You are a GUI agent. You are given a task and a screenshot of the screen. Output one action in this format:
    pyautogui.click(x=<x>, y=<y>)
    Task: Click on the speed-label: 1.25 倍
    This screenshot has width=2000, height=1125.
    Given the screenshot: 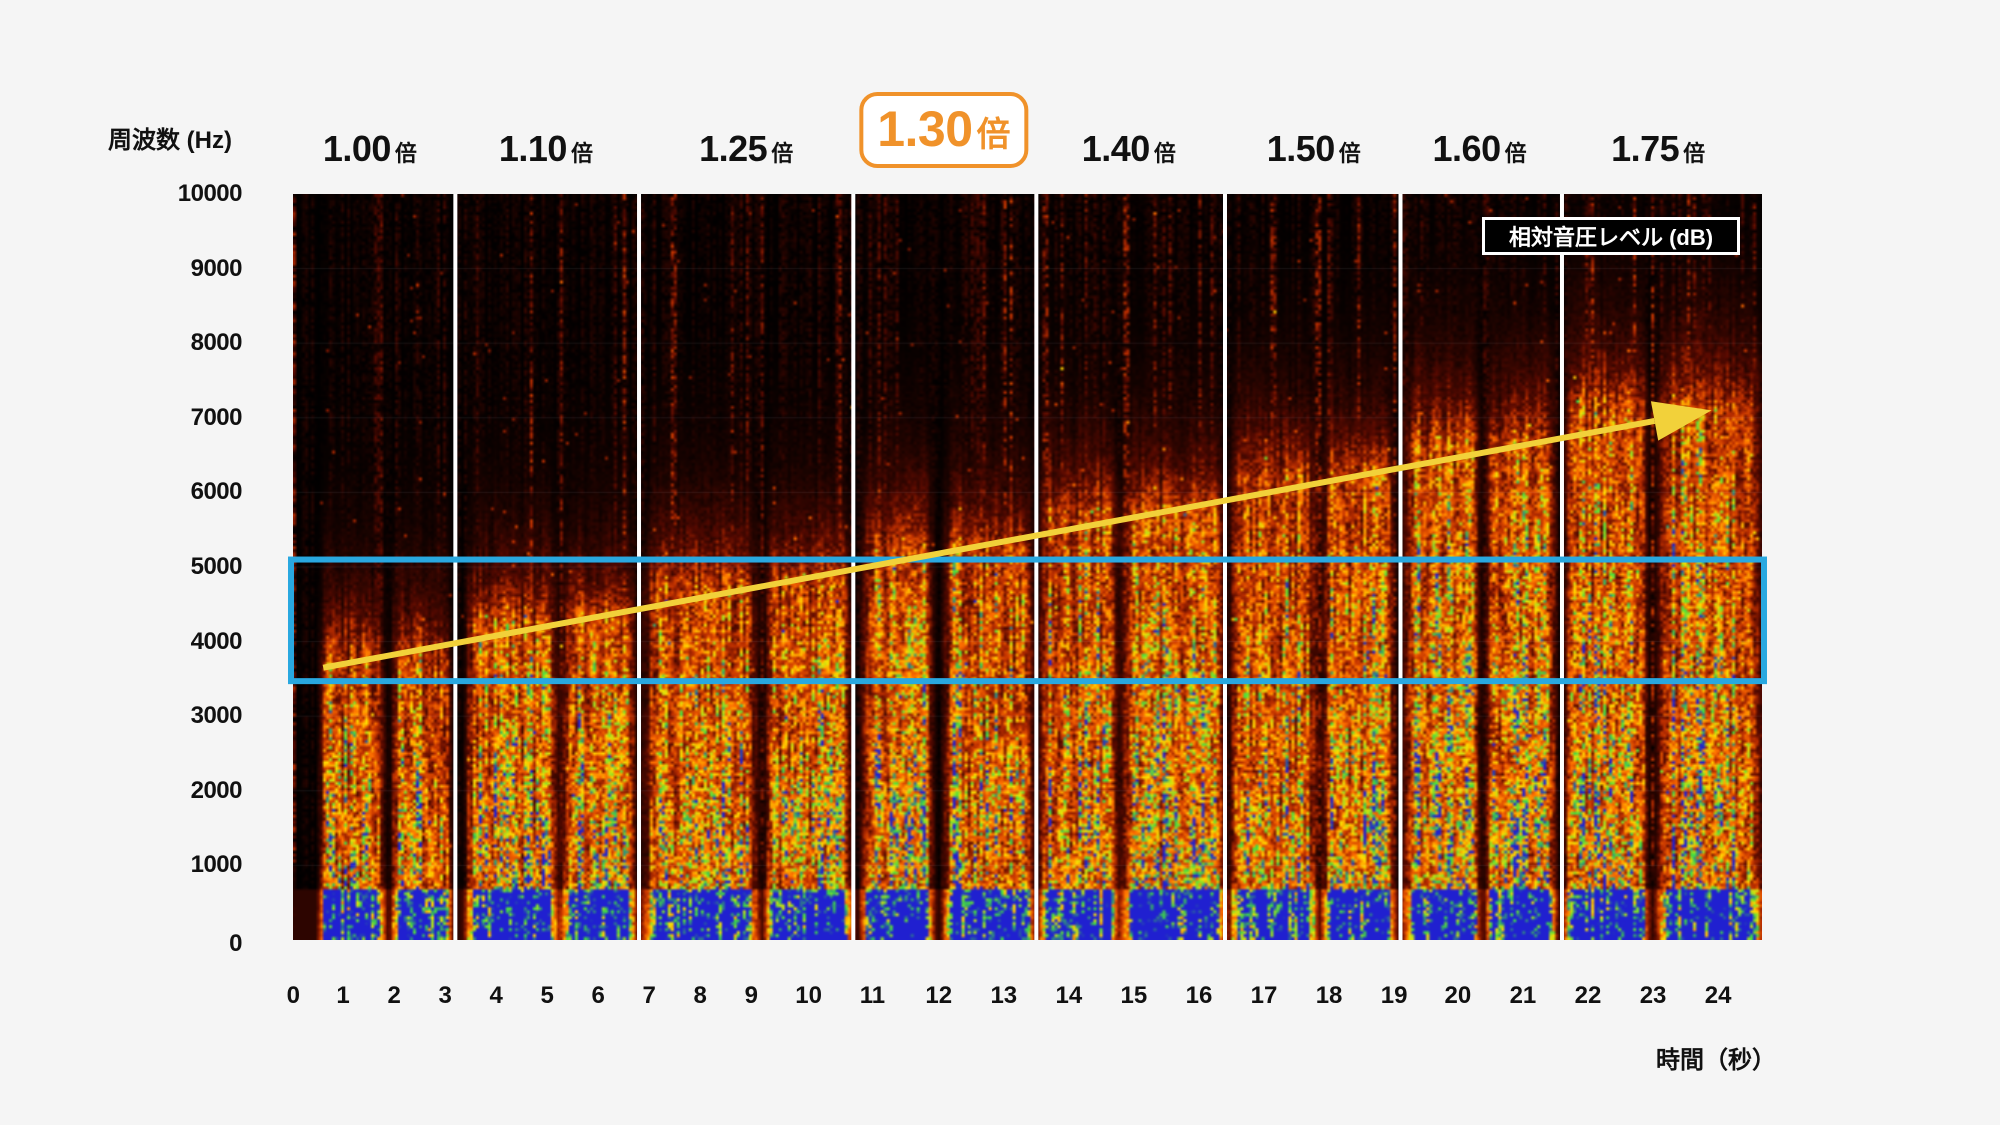 What is the action you would take?
    pyautogui.click(x=746, y=149)
    